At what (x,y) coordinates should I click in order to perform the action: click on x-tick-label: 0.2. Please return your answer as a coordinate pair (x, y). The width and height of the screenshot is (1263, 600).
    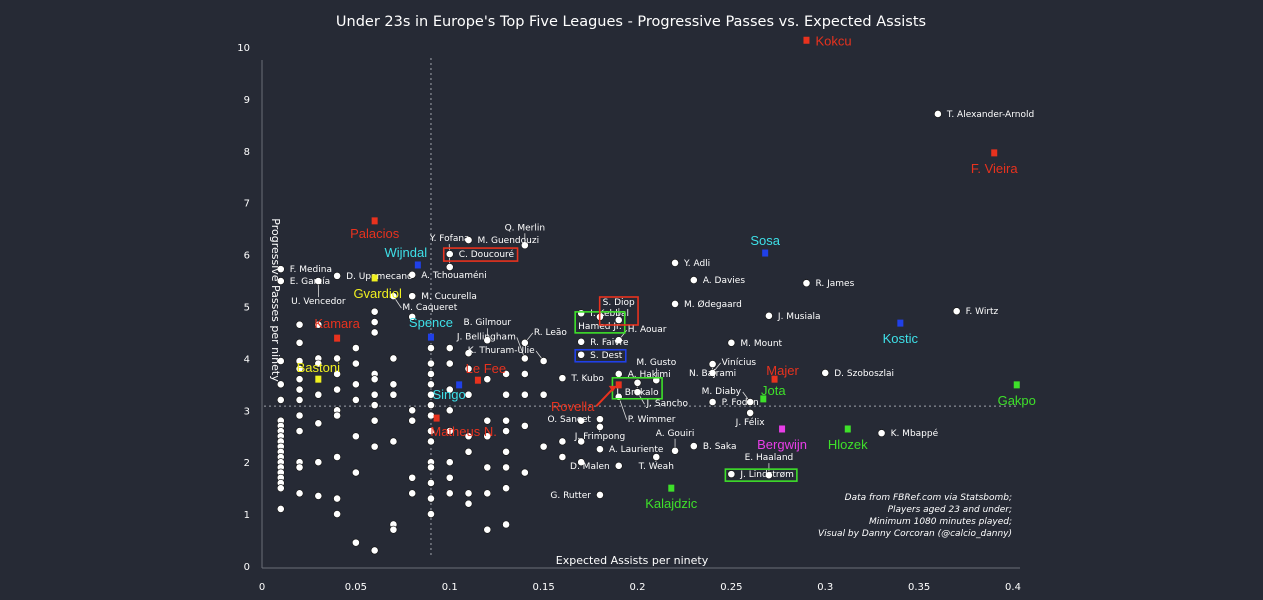
    Looking at the image, I should click on (638, 587).